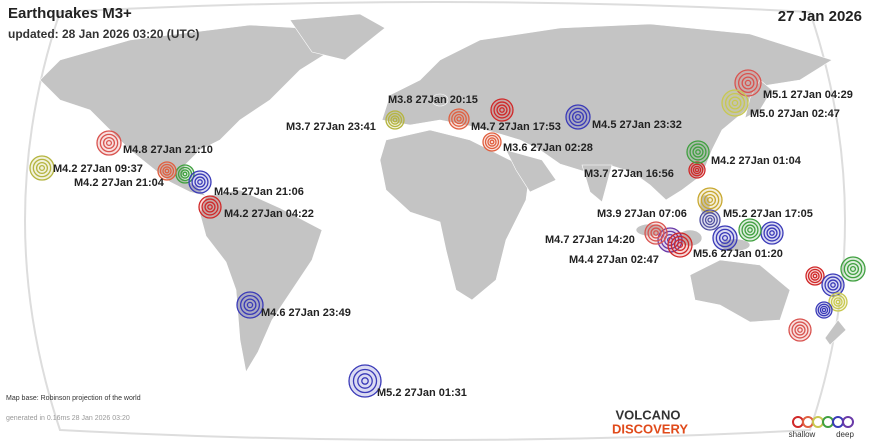 The height and width of the screenshot is (442, 870). I want to click on quake-label: M4.7 27Jan 14:20, so click(590, 240).